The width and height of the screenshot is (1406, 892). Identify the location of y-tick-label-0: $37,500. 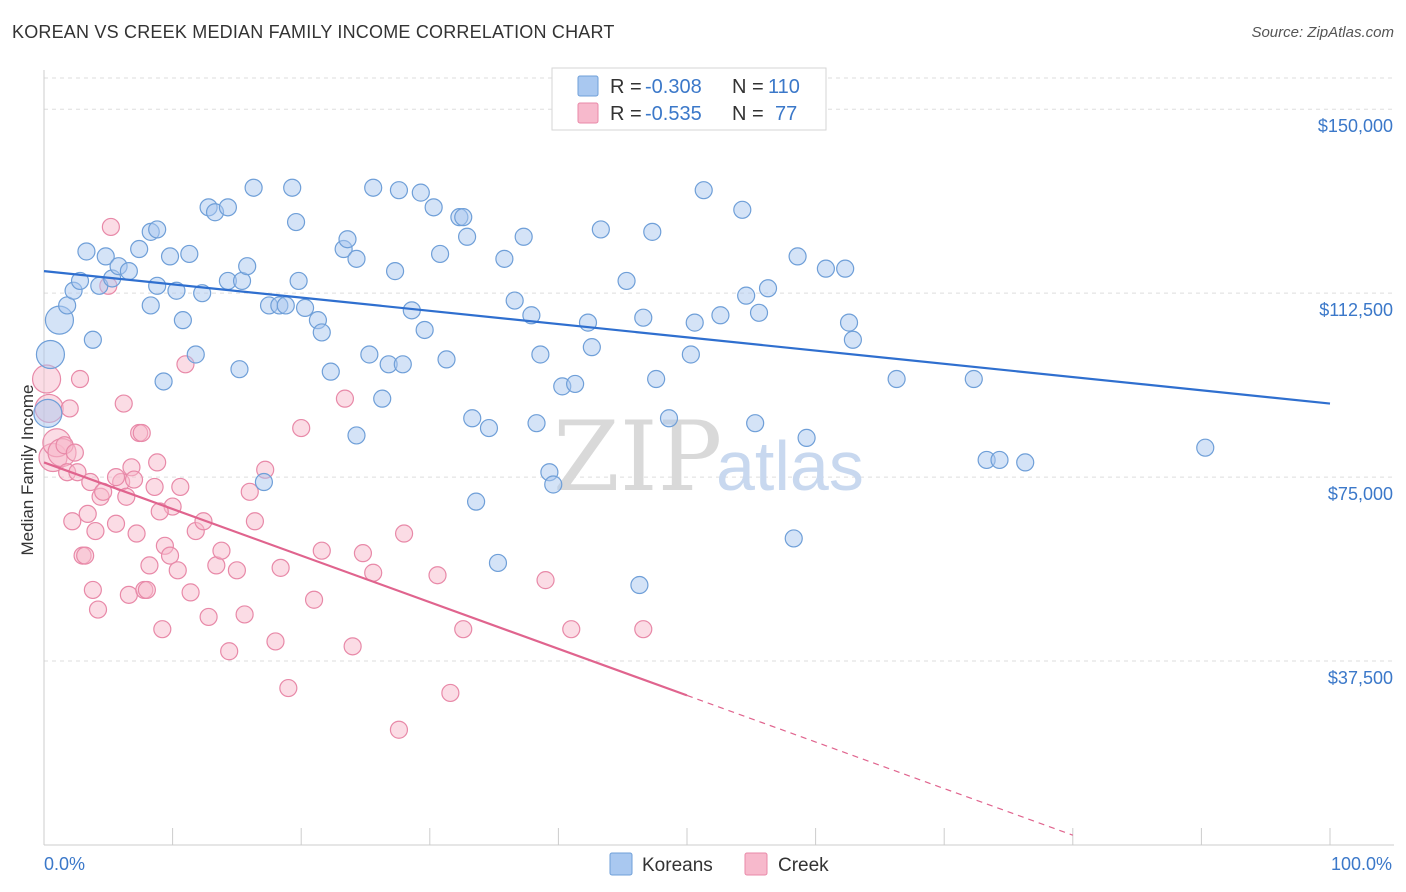
(1360, 678).